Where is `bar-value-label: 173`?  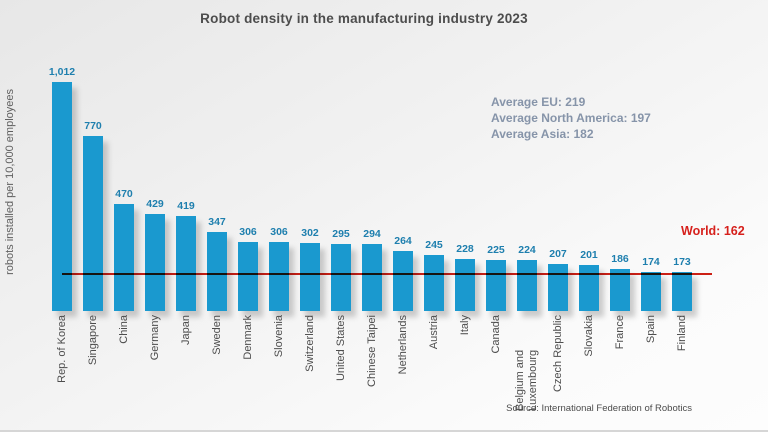
bar-value-label: 173 is located at coordinates (682, 262).